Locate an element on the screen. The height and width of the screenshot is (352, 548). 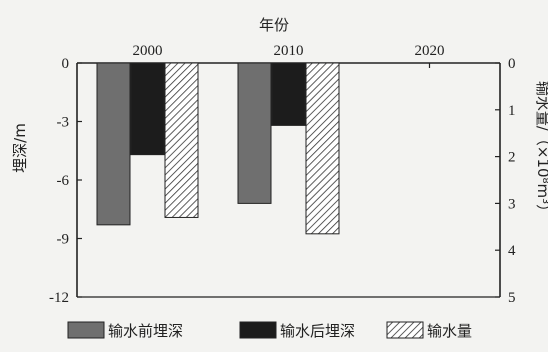
legend-label: 输水前埋深 is located at coordinates (145, 331).